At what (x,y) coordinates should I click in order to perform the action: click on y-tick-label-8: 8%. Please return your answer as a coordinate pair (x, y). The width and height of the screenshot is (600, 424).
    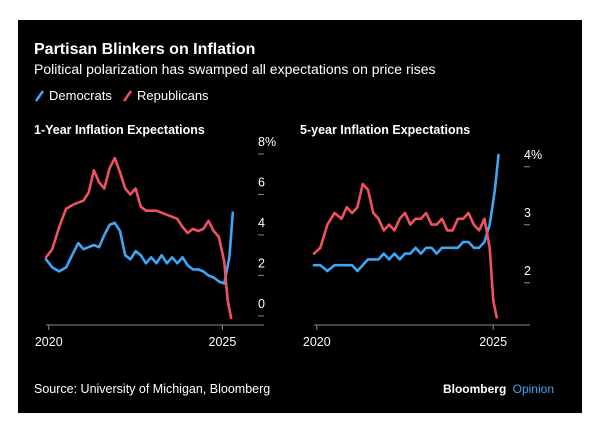
    Looking at the image, I should click on (267, 142).